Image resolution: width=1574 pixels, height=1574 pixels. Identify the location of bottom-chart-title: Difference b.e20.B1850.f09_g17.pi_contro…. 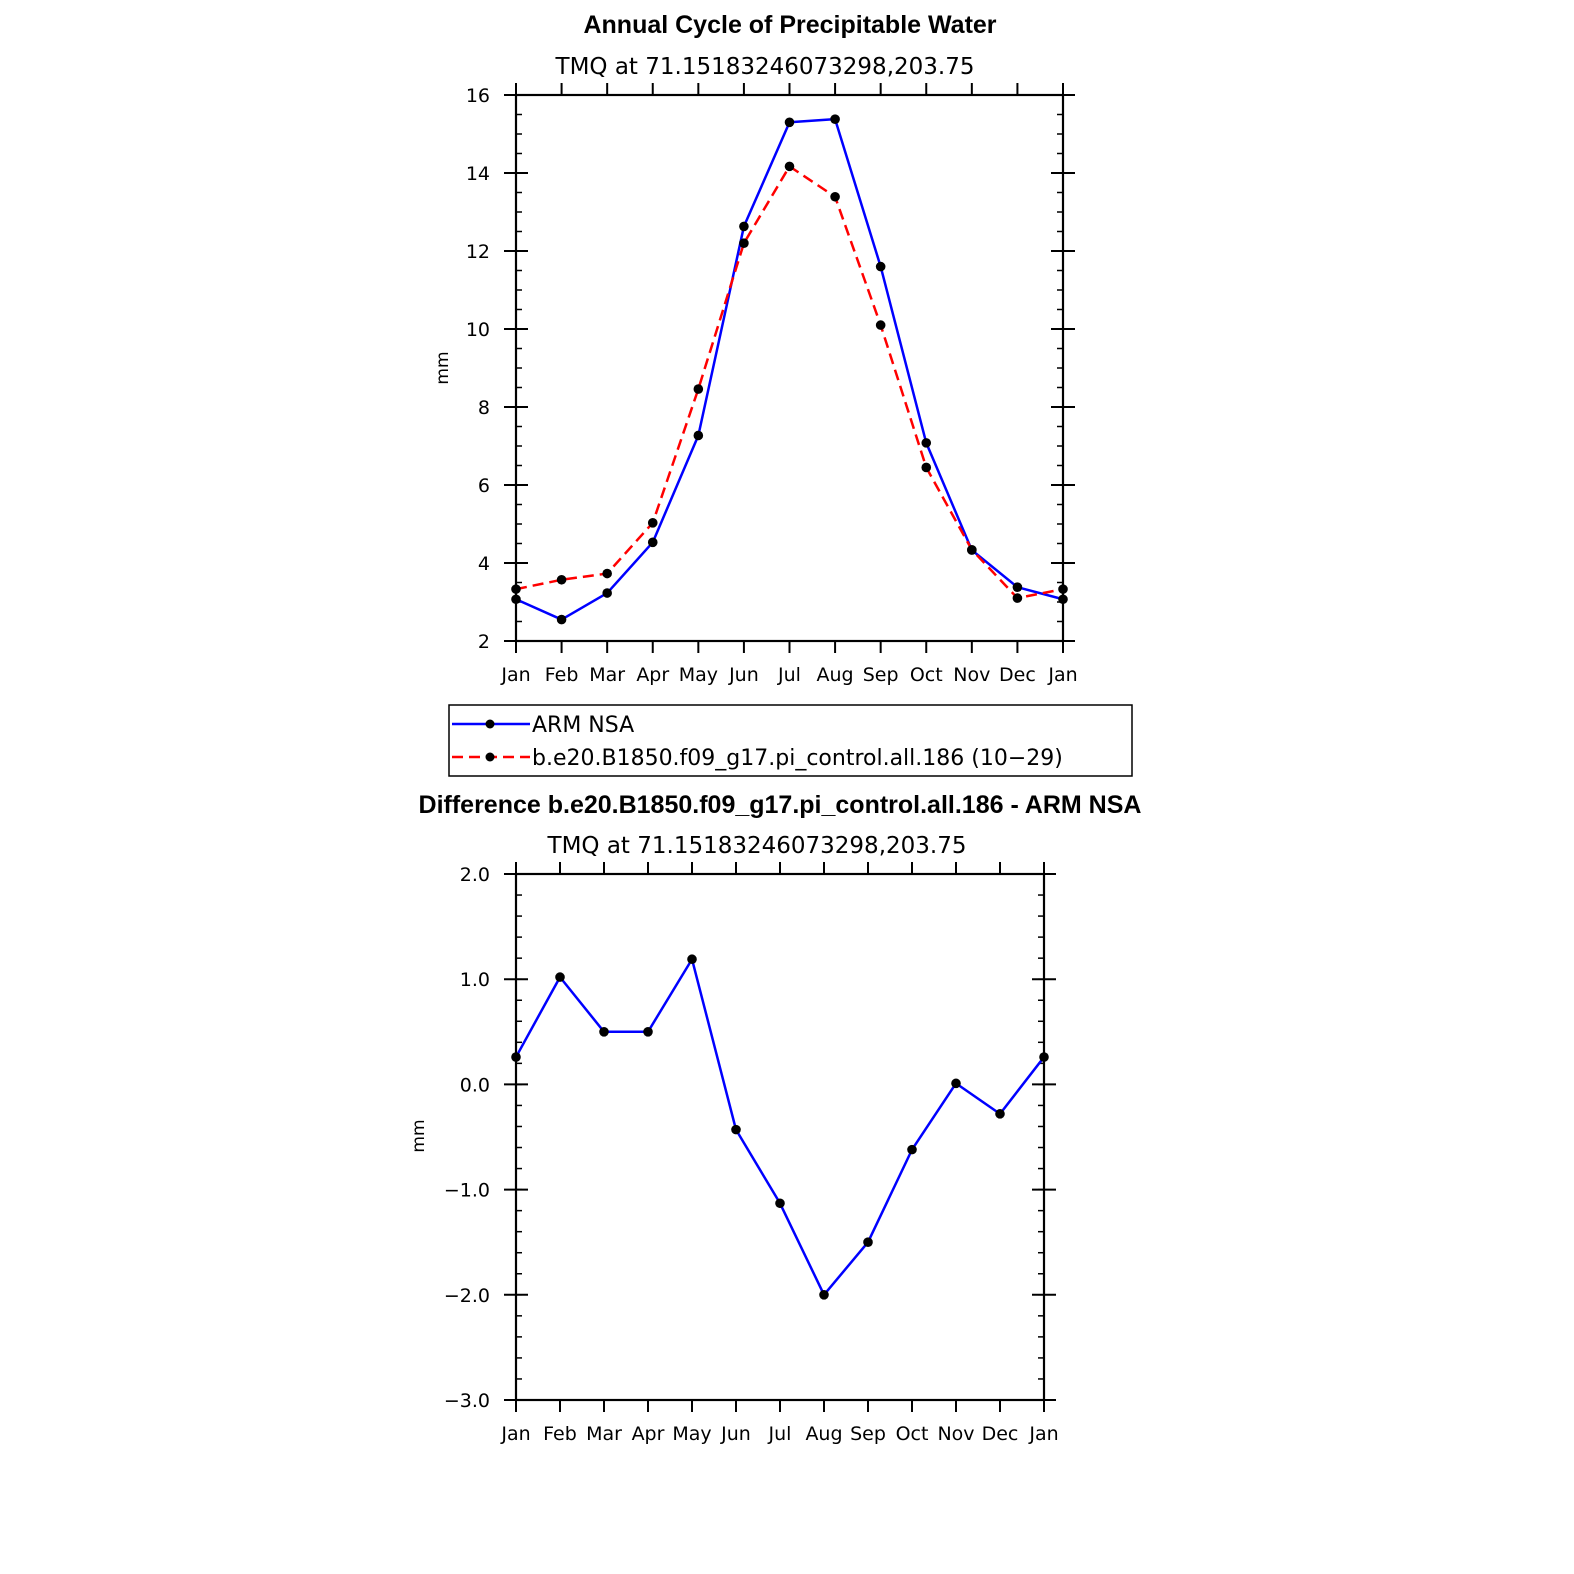
(780, 805).